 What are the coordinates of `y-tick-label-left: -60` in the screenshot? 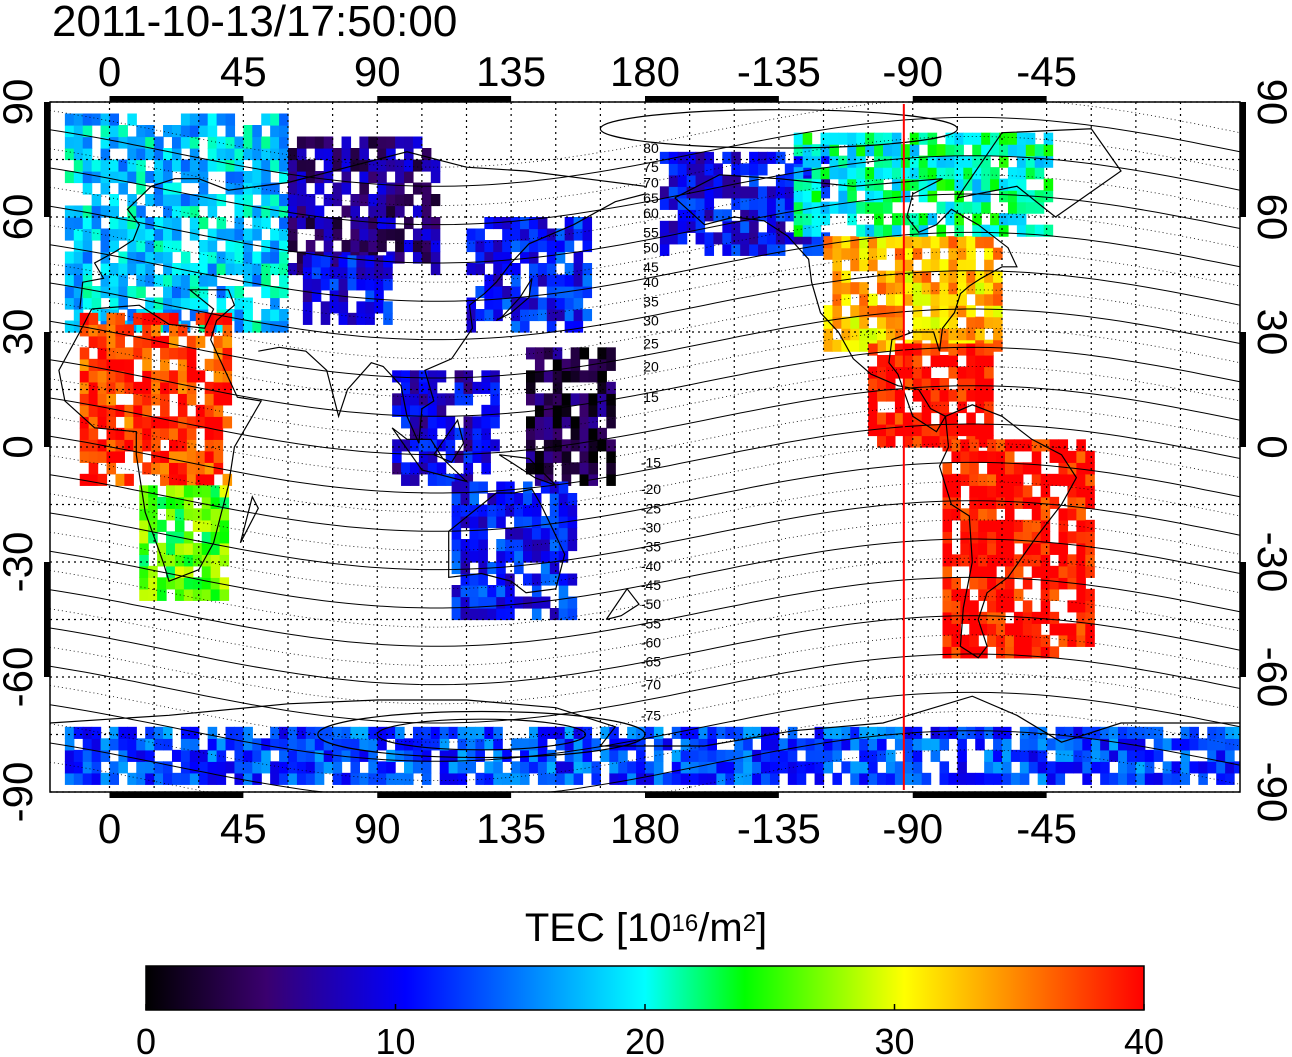 It's located at (20, 677).